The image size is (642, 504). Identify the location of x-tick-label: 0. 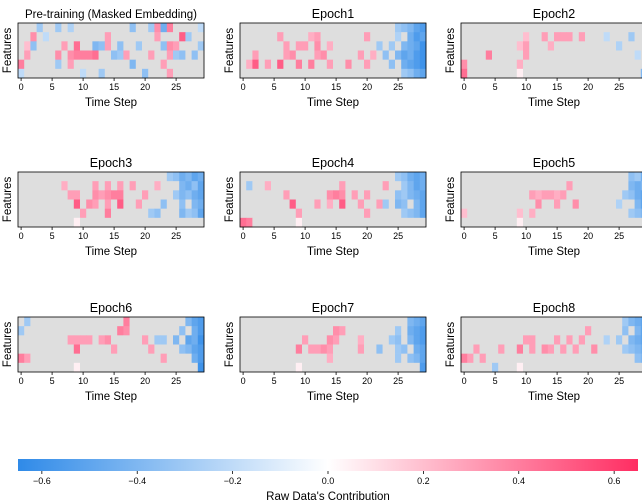
(464, 236).